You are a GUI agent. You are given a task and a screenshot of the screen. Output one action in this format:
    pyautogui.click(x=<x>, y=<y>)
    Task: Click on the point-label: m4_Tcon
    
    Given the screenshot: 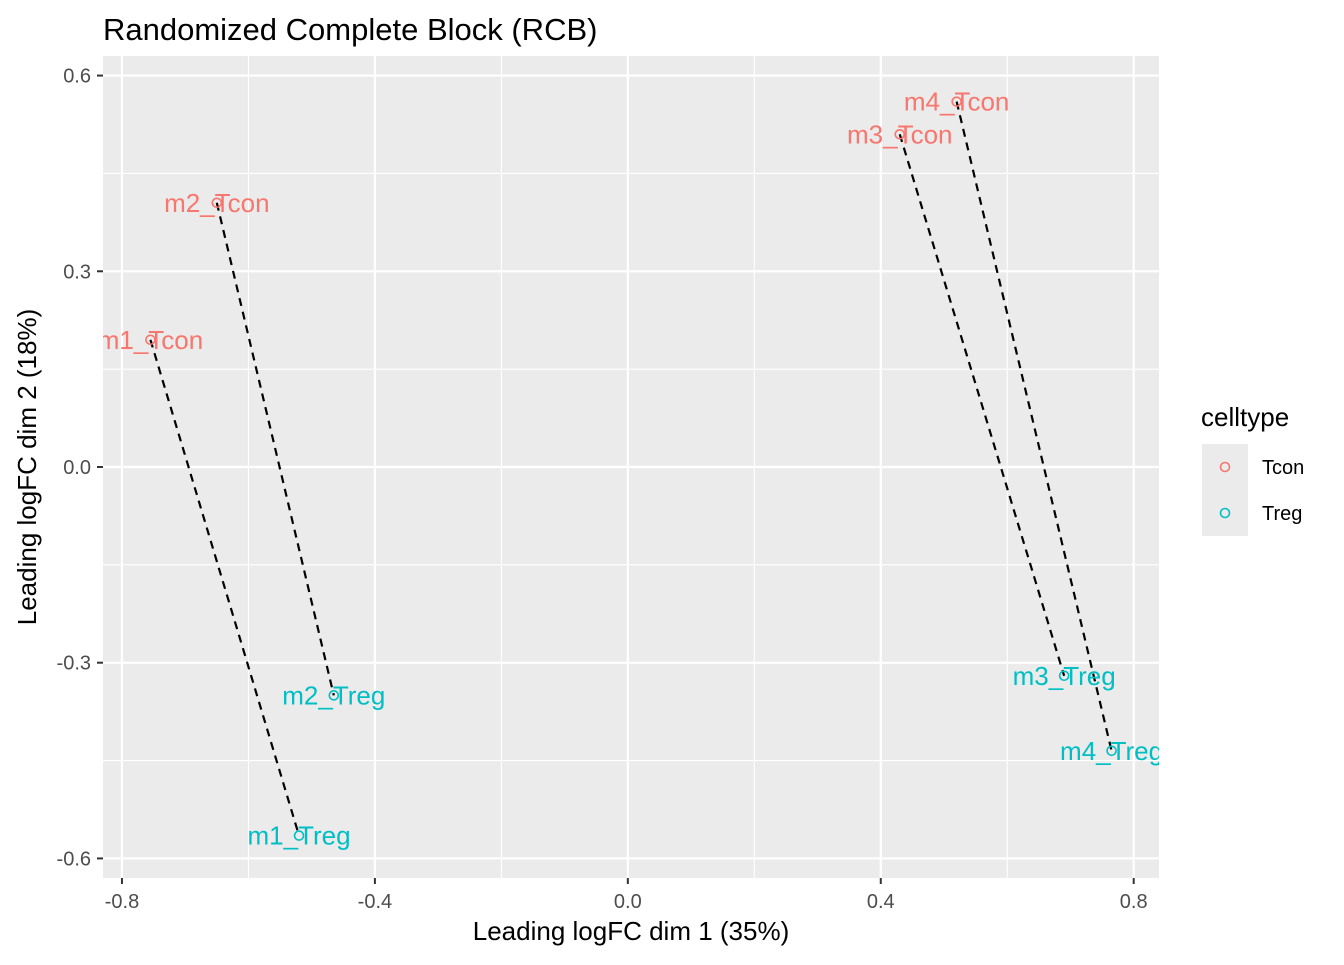 What is the action you would take?
    pyautogui.click(x=957, y=102)
    